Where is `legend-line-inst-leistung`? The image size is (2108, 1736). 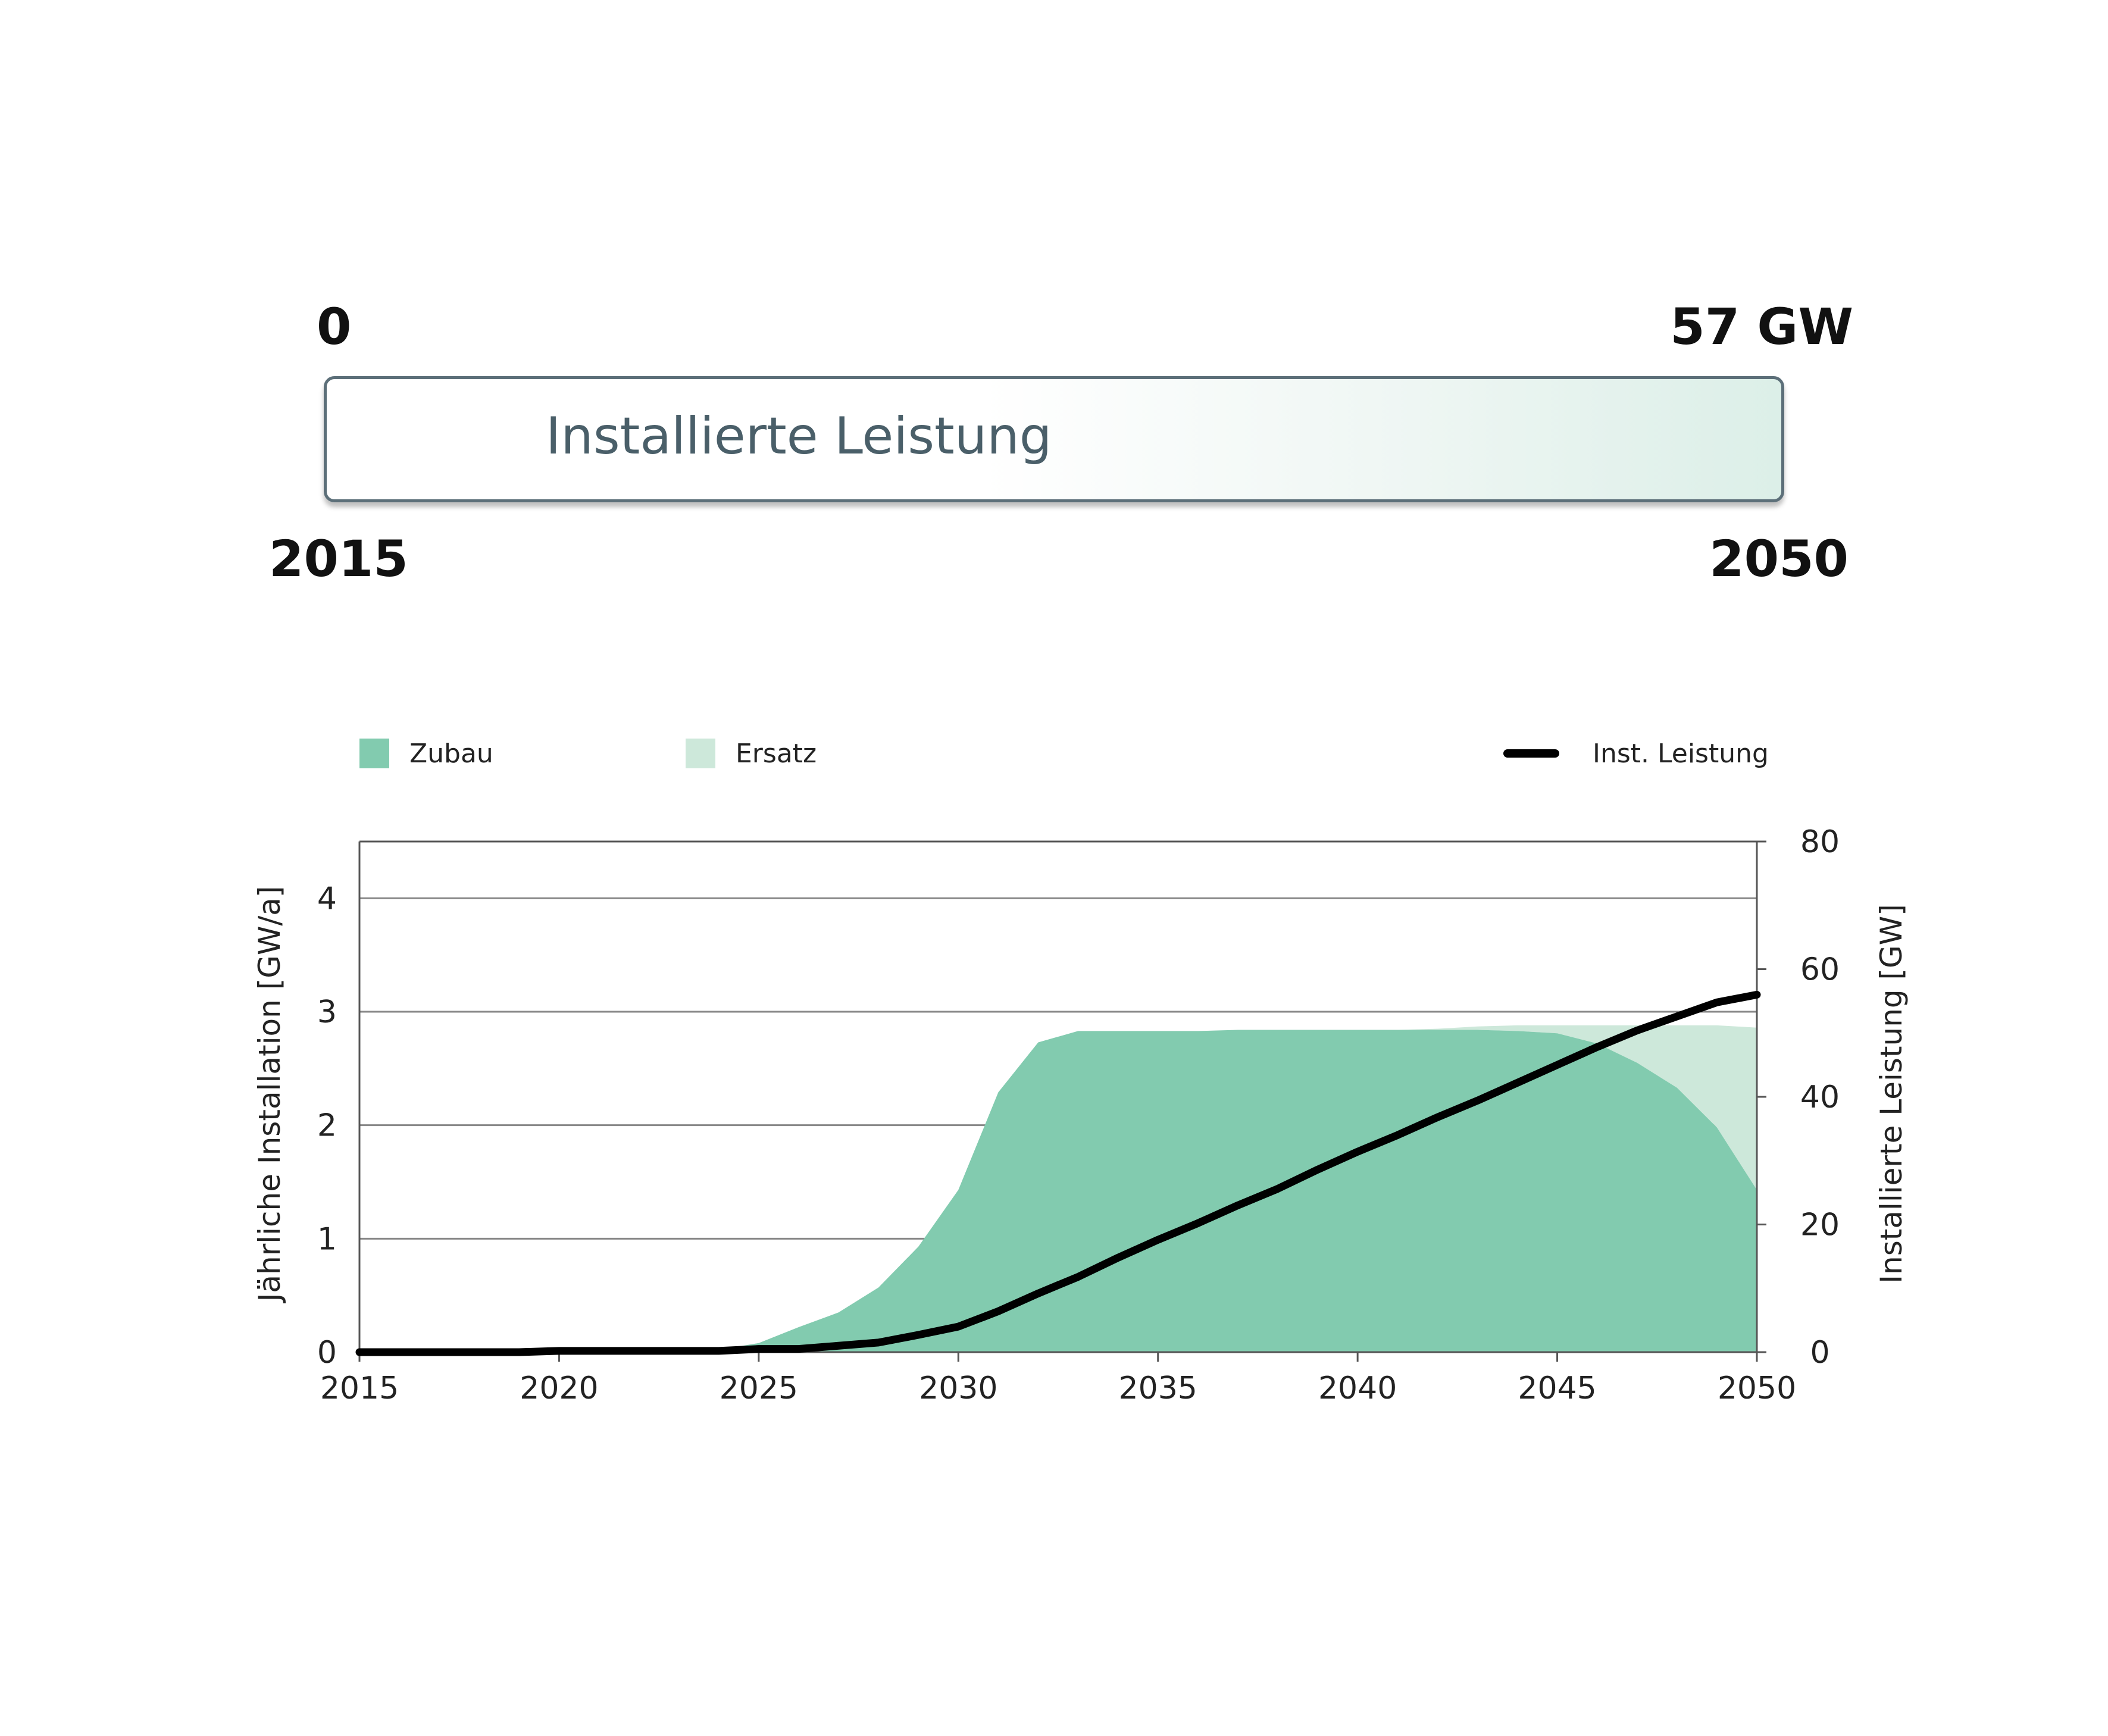 legend-line-inst-leistung is located at coordinates (1531, 753).